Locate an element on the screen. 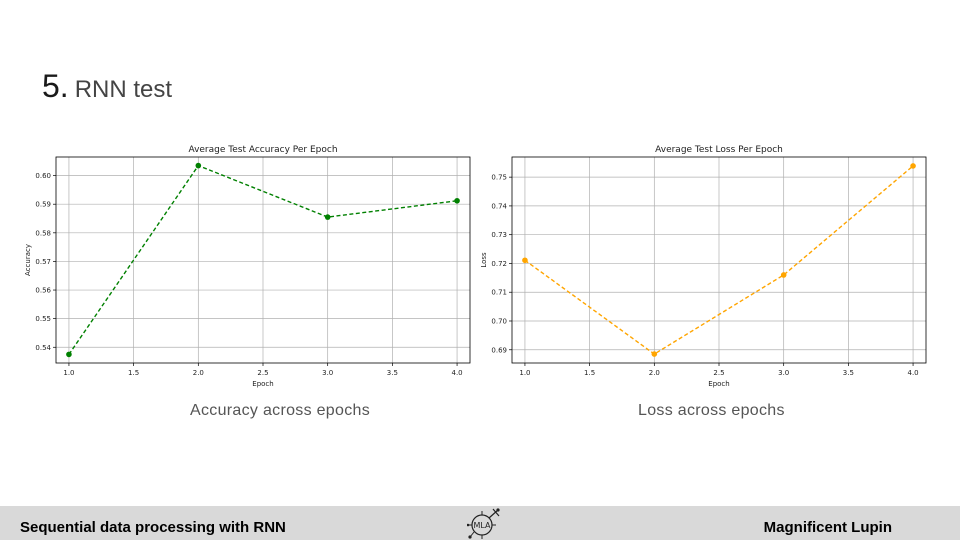  loss-y-tick-label: 0.71 is located at coordinates (499, 293).